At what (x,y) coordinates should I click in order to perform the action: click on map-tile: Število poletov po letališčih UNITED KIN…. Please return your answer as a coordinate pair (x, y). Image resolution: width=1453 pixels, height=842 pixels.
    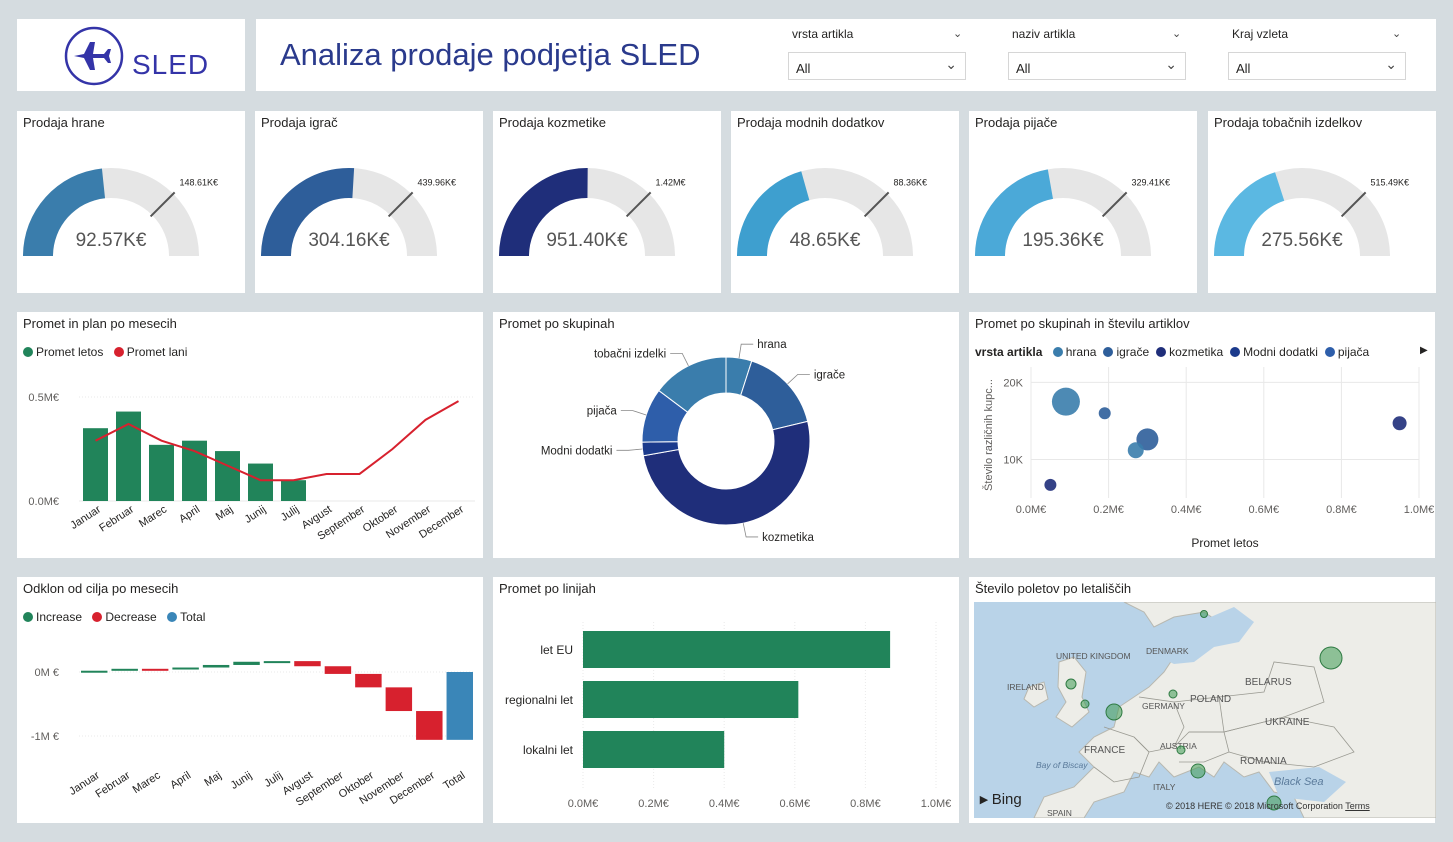
    Looking at the image, I should click on (1202, 700).